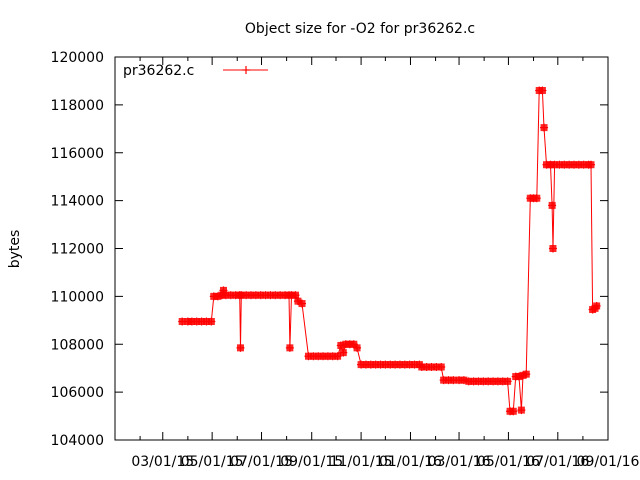 The width and height of the screenshot is (640, 480). Describe the element at coordinates (77, 154) in the screenshot. I see `y-tick-label: 116000` at that location.